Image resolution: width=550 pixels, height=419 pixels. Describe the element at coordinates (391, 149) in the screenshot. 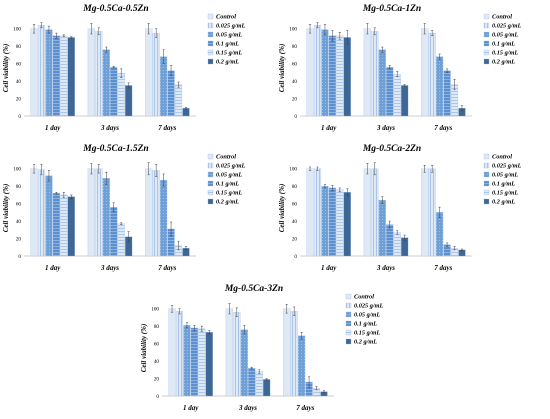

I see `chart-title: Mg-0.5Ca-2Zn` at that location.